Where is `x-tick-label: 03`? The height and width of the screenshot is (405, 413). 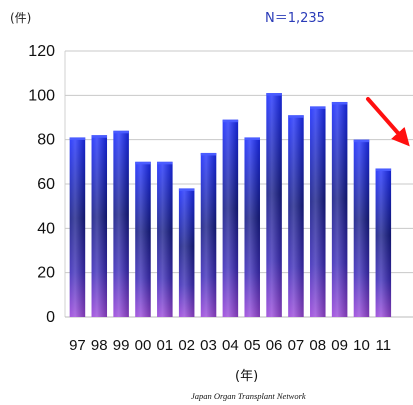
x-tick-label: 03 is located at coordinates (208, 345).